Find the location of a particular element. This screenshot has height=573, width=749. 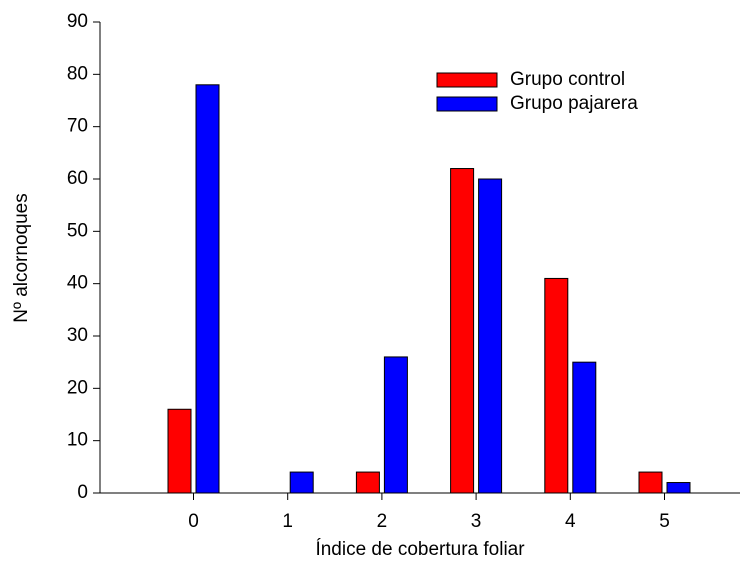

x-tick-label: 4 is located at coordinates (570, 521).